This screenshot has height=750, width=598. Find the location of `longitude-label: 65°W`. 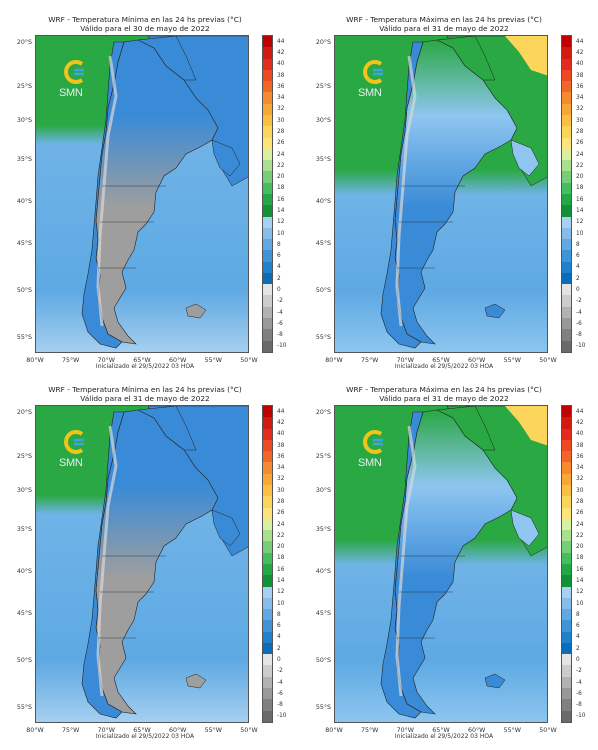

longitude-label: 65°W is located at coordinates (142, 730).